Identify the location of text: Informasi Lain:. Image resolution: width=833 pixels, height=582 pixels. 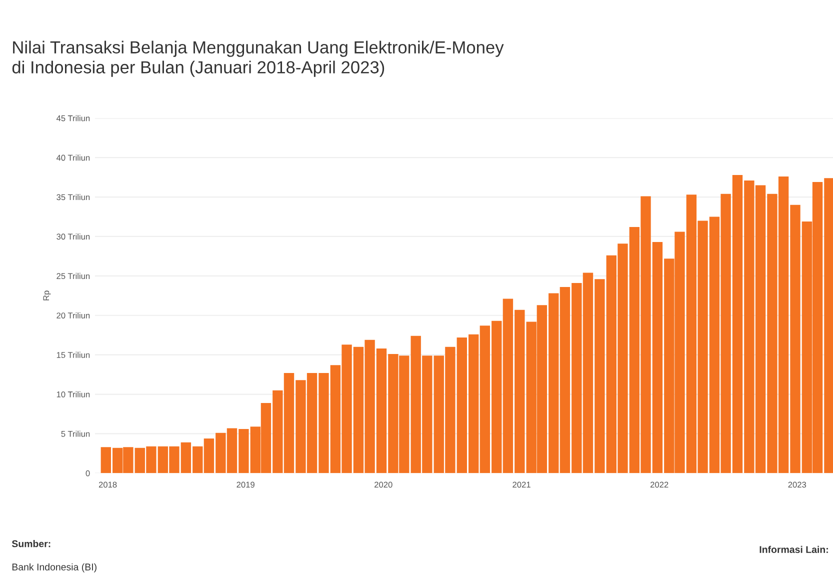
(794, 549).